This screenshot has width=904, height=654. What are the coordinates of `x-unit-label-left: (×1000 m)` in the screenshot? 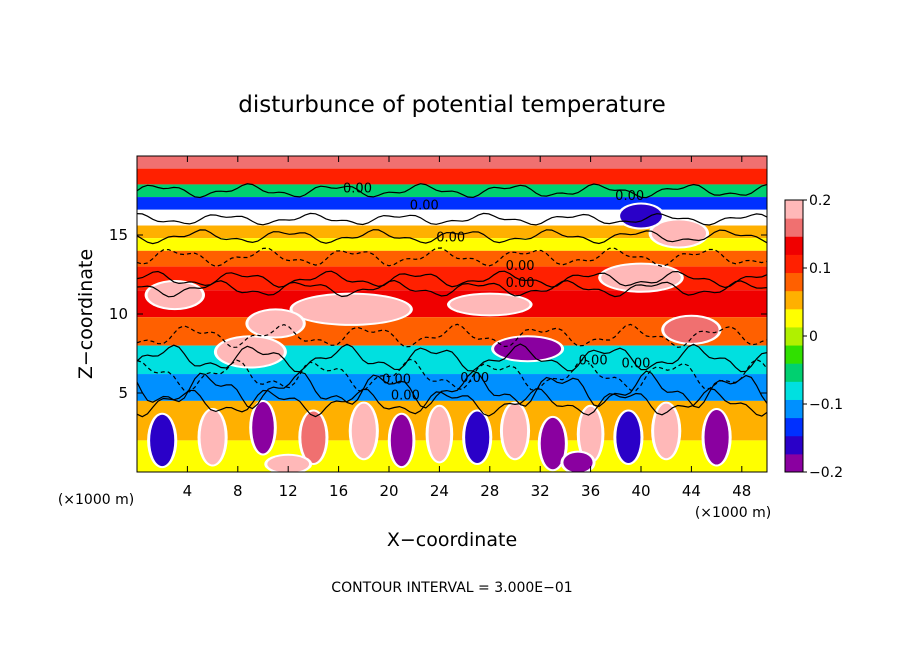 It's located at (96, 500).